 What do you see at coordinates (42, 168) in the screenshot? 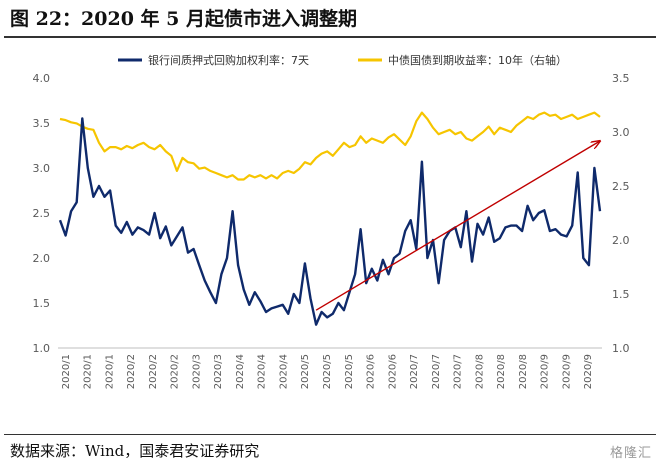
I see `left-y-tick-label: 3.0` at bounding box center [42, 168].